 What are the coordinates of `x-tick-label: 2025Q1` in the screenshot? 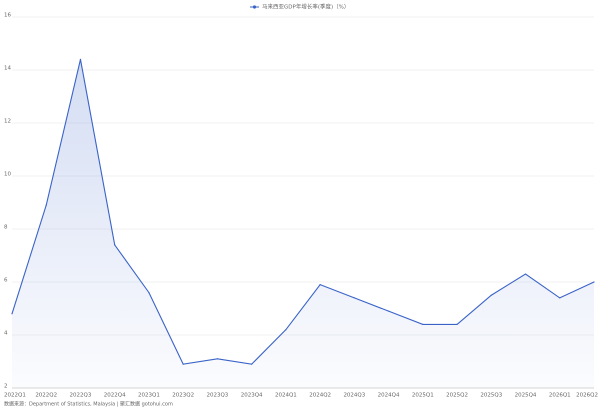 It's located at (423, 396).